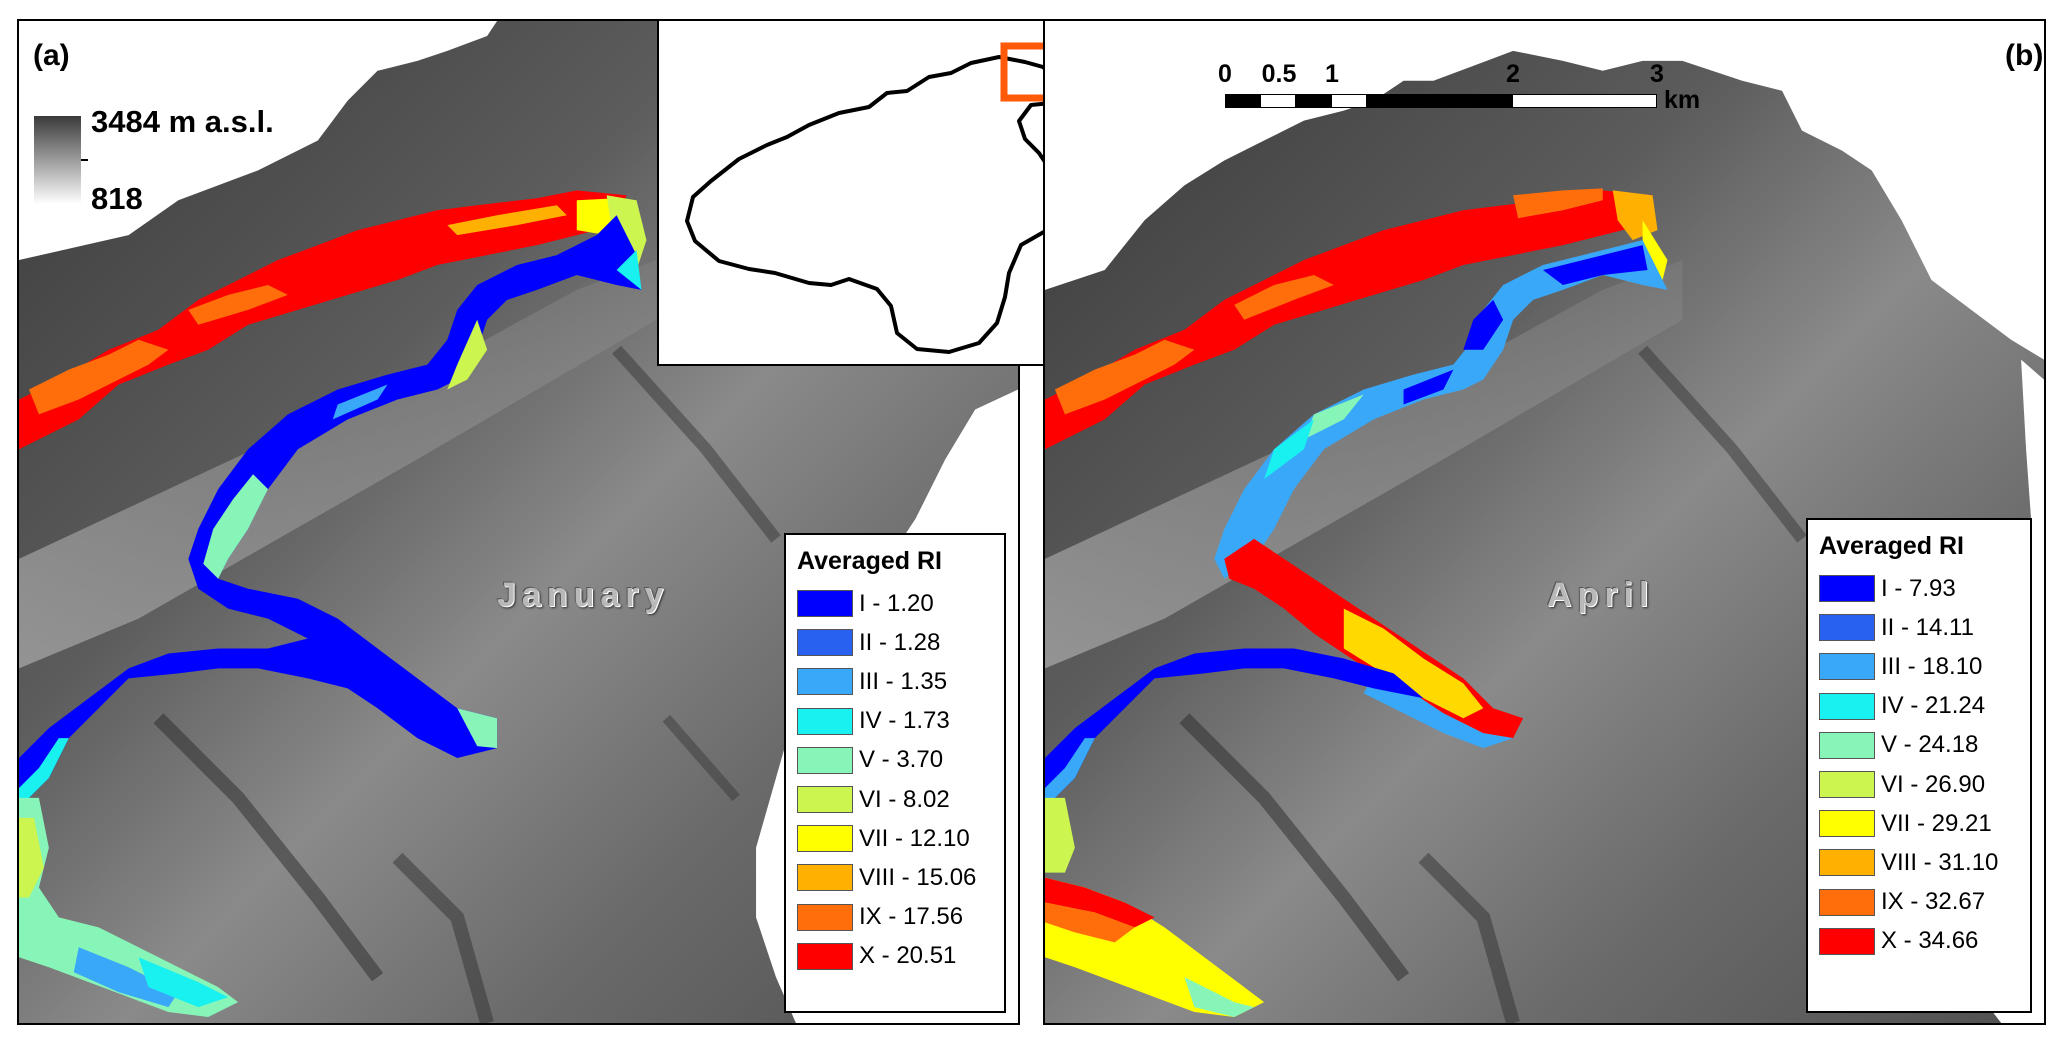 Image resolution: width=2067 pixels, height=1044 pixels. I want to click on legend-label: II - 14.11, so click(1927, 627).